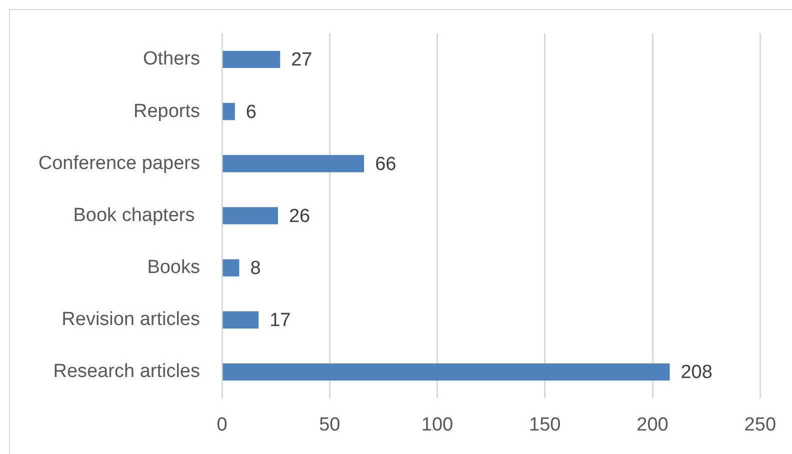 Image resolution: width=792 pixels, height=454 pixels. Describe the element at coordinates (696, 373) in the screenshot. I see `data-label: 208` at that location.